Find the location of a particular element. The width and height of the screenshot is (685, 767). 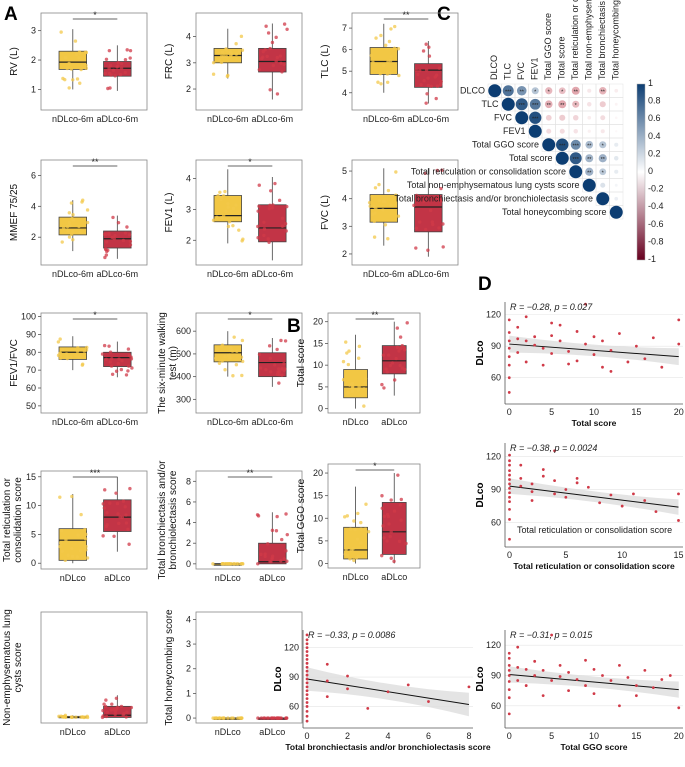

y-tick-label: 10 is located at coordinates (318, 365).